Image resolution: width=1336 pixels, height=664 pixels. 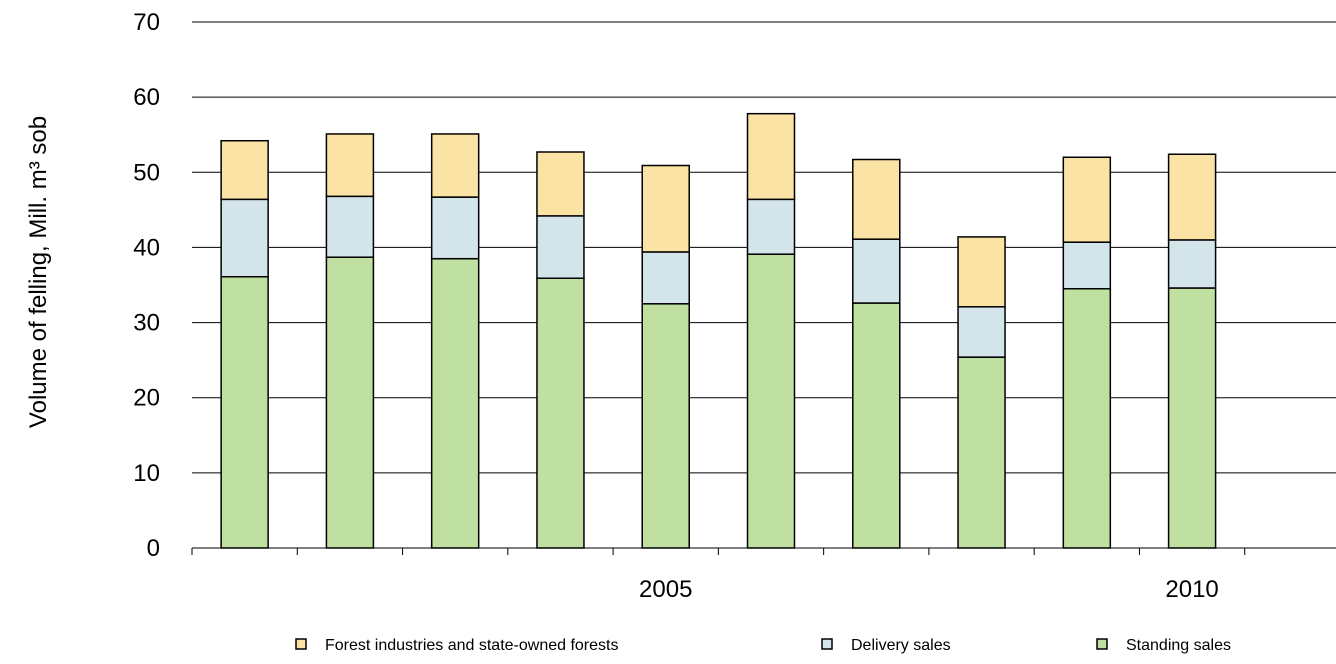 I want to click on legend-item: Standing sales, so click(x=1163, y=645).